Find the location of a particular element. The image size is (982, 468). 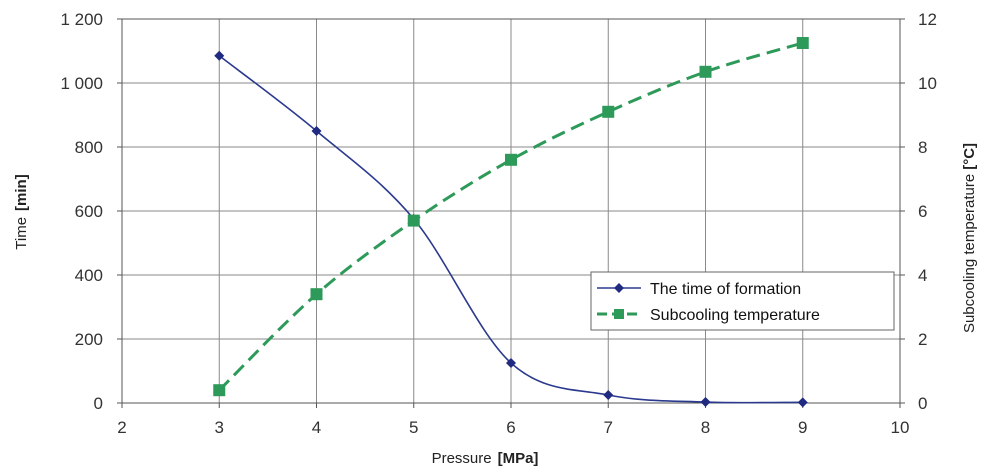

y2-axis-ticks: 0 2 4 6 8 10 12 is located at coordinates (918, 211).